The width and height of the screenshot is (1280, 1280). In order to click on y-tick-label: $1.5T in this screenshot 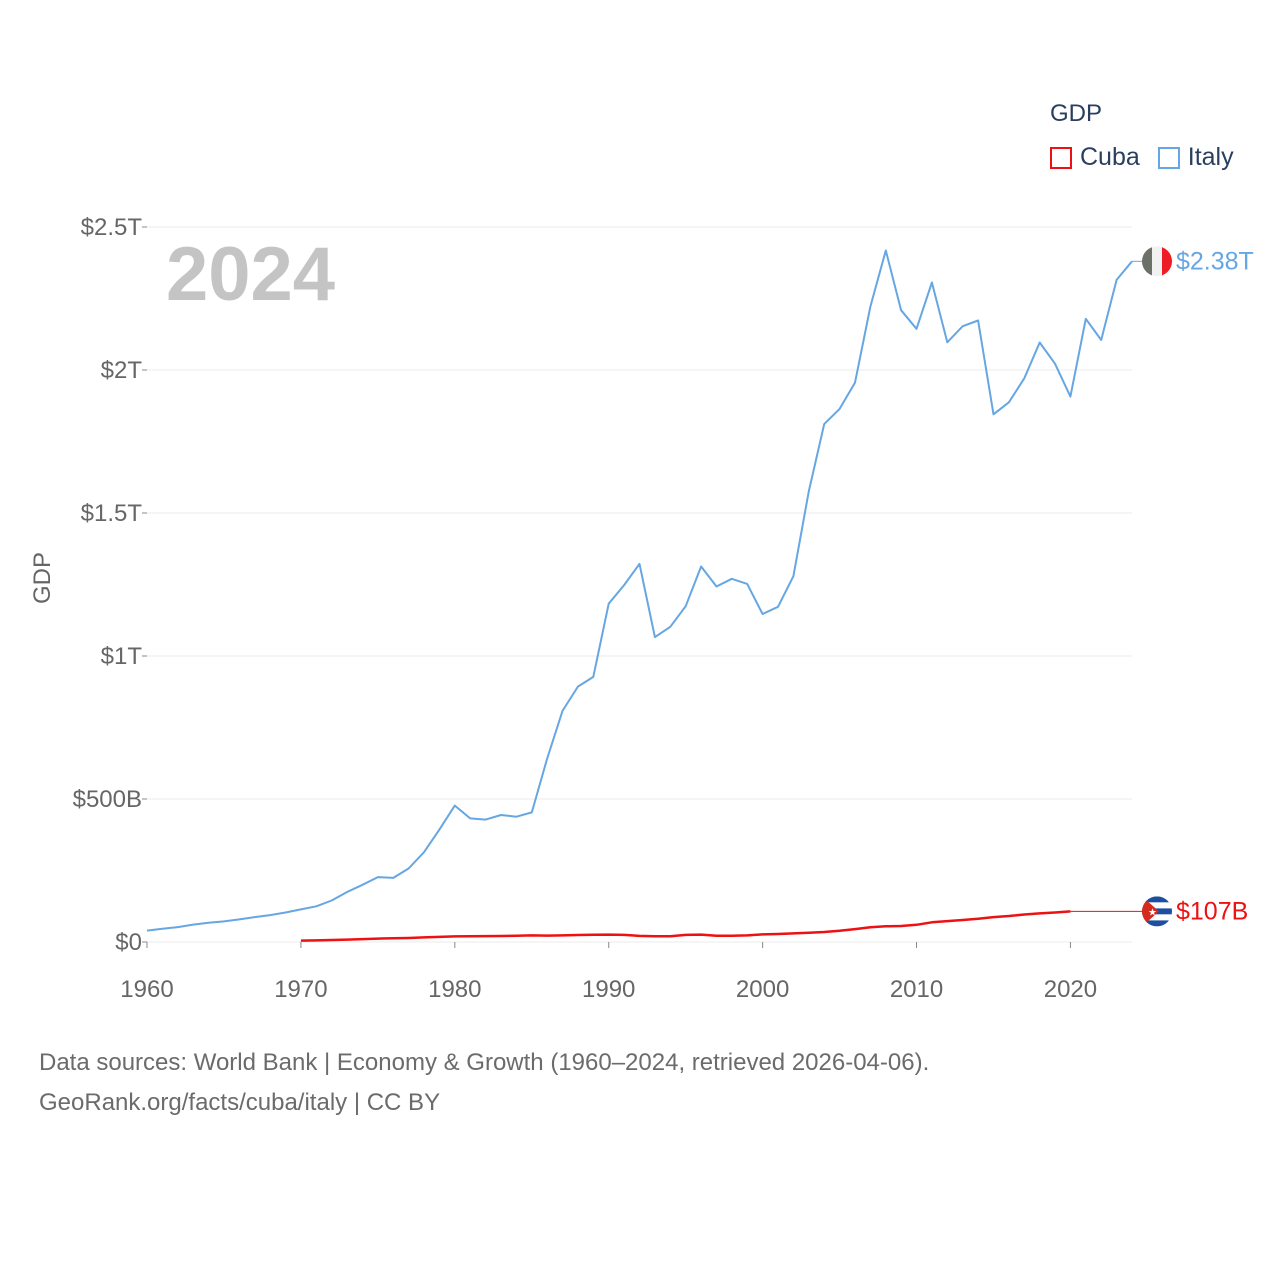, I will do `click(112, 513)`.